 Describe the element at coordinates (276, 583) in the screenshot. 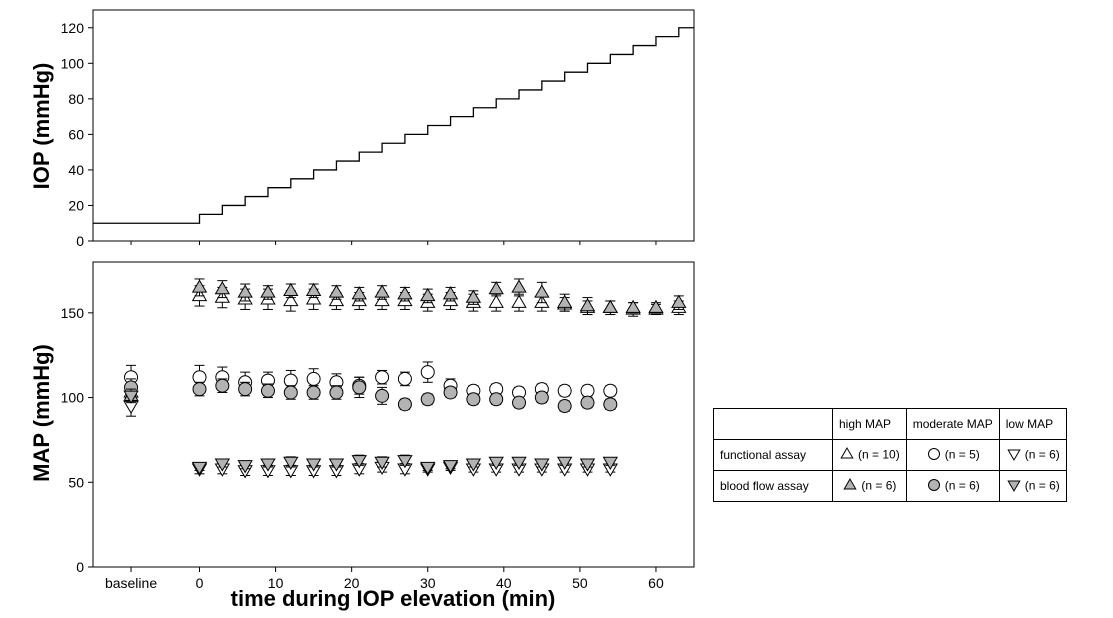

I see `map-xtick-label: 10` at that location.